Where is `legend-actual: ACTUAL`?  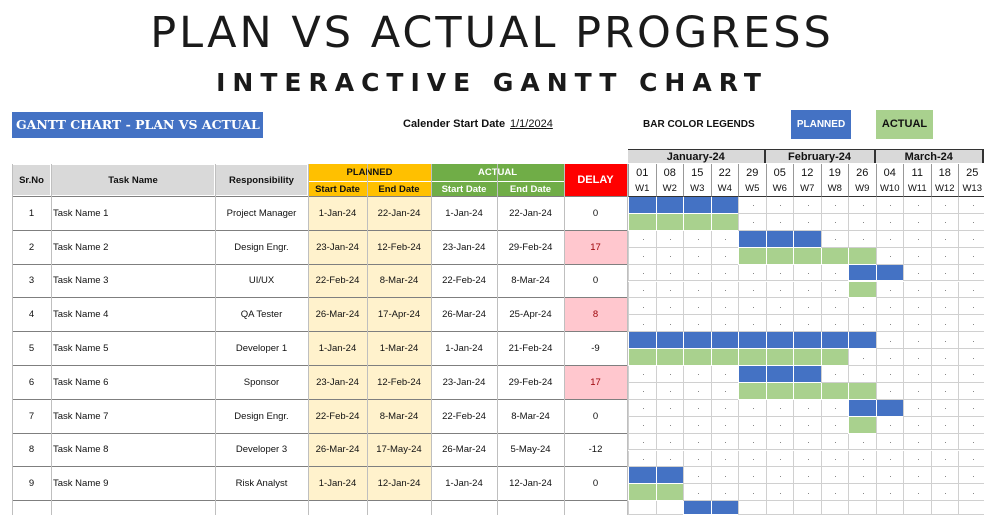 legend-actual: ACTUAL is located at coordinates (904, 124).